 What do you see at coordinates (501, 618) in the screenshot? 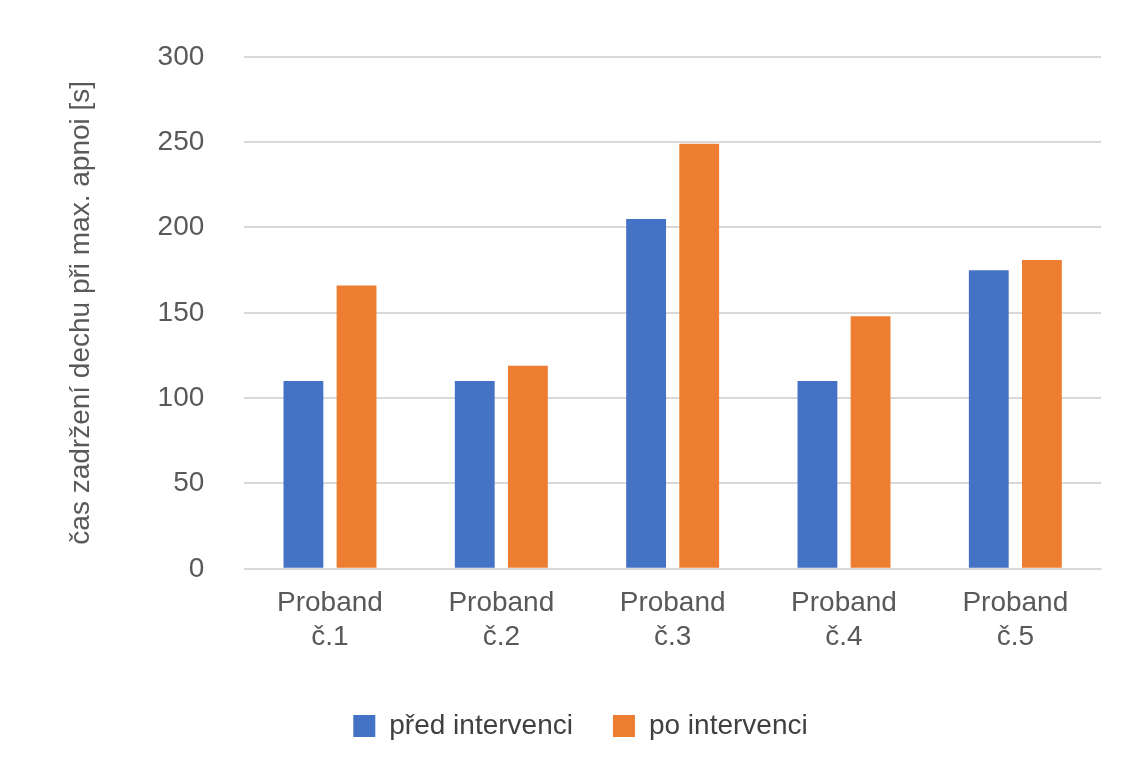
I see `x-tick-label: Proband č.2` at bounding box center [501, 618].